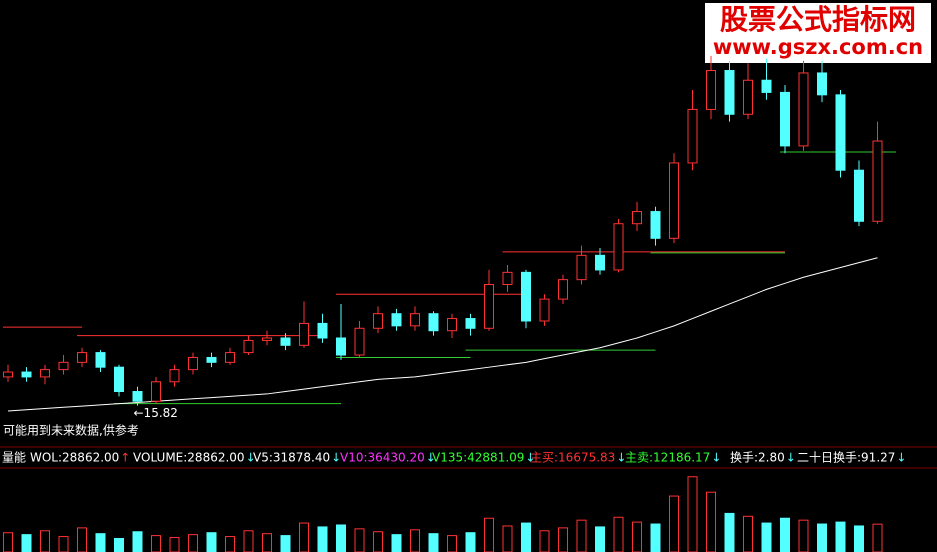  I want to click on note: 可能用到未来数据,供参考, so click(71, 430).